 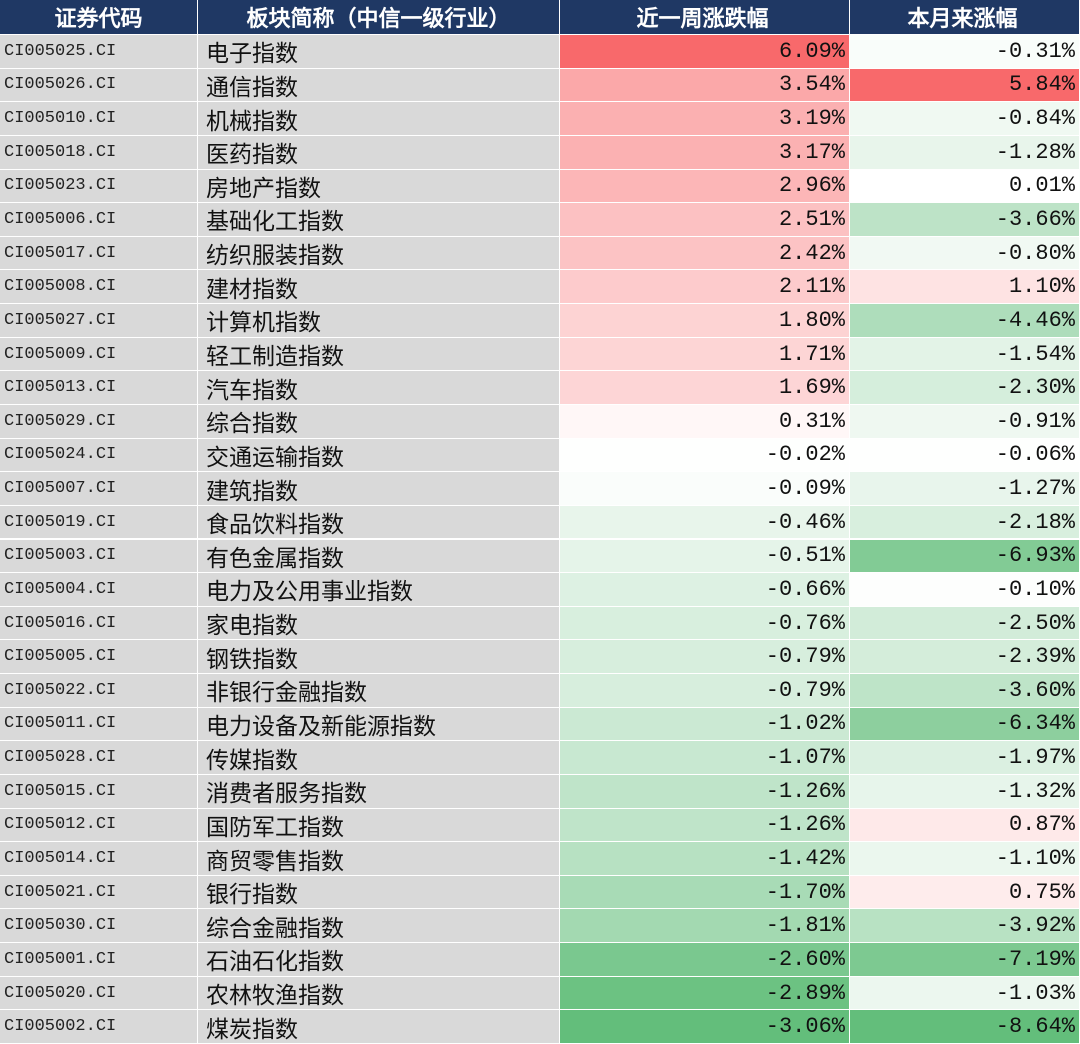 What do you see at coordinates (99, 691) in the screenshot?
I see `code-cell: CI005022.CI` at bounding box center [99, 691].